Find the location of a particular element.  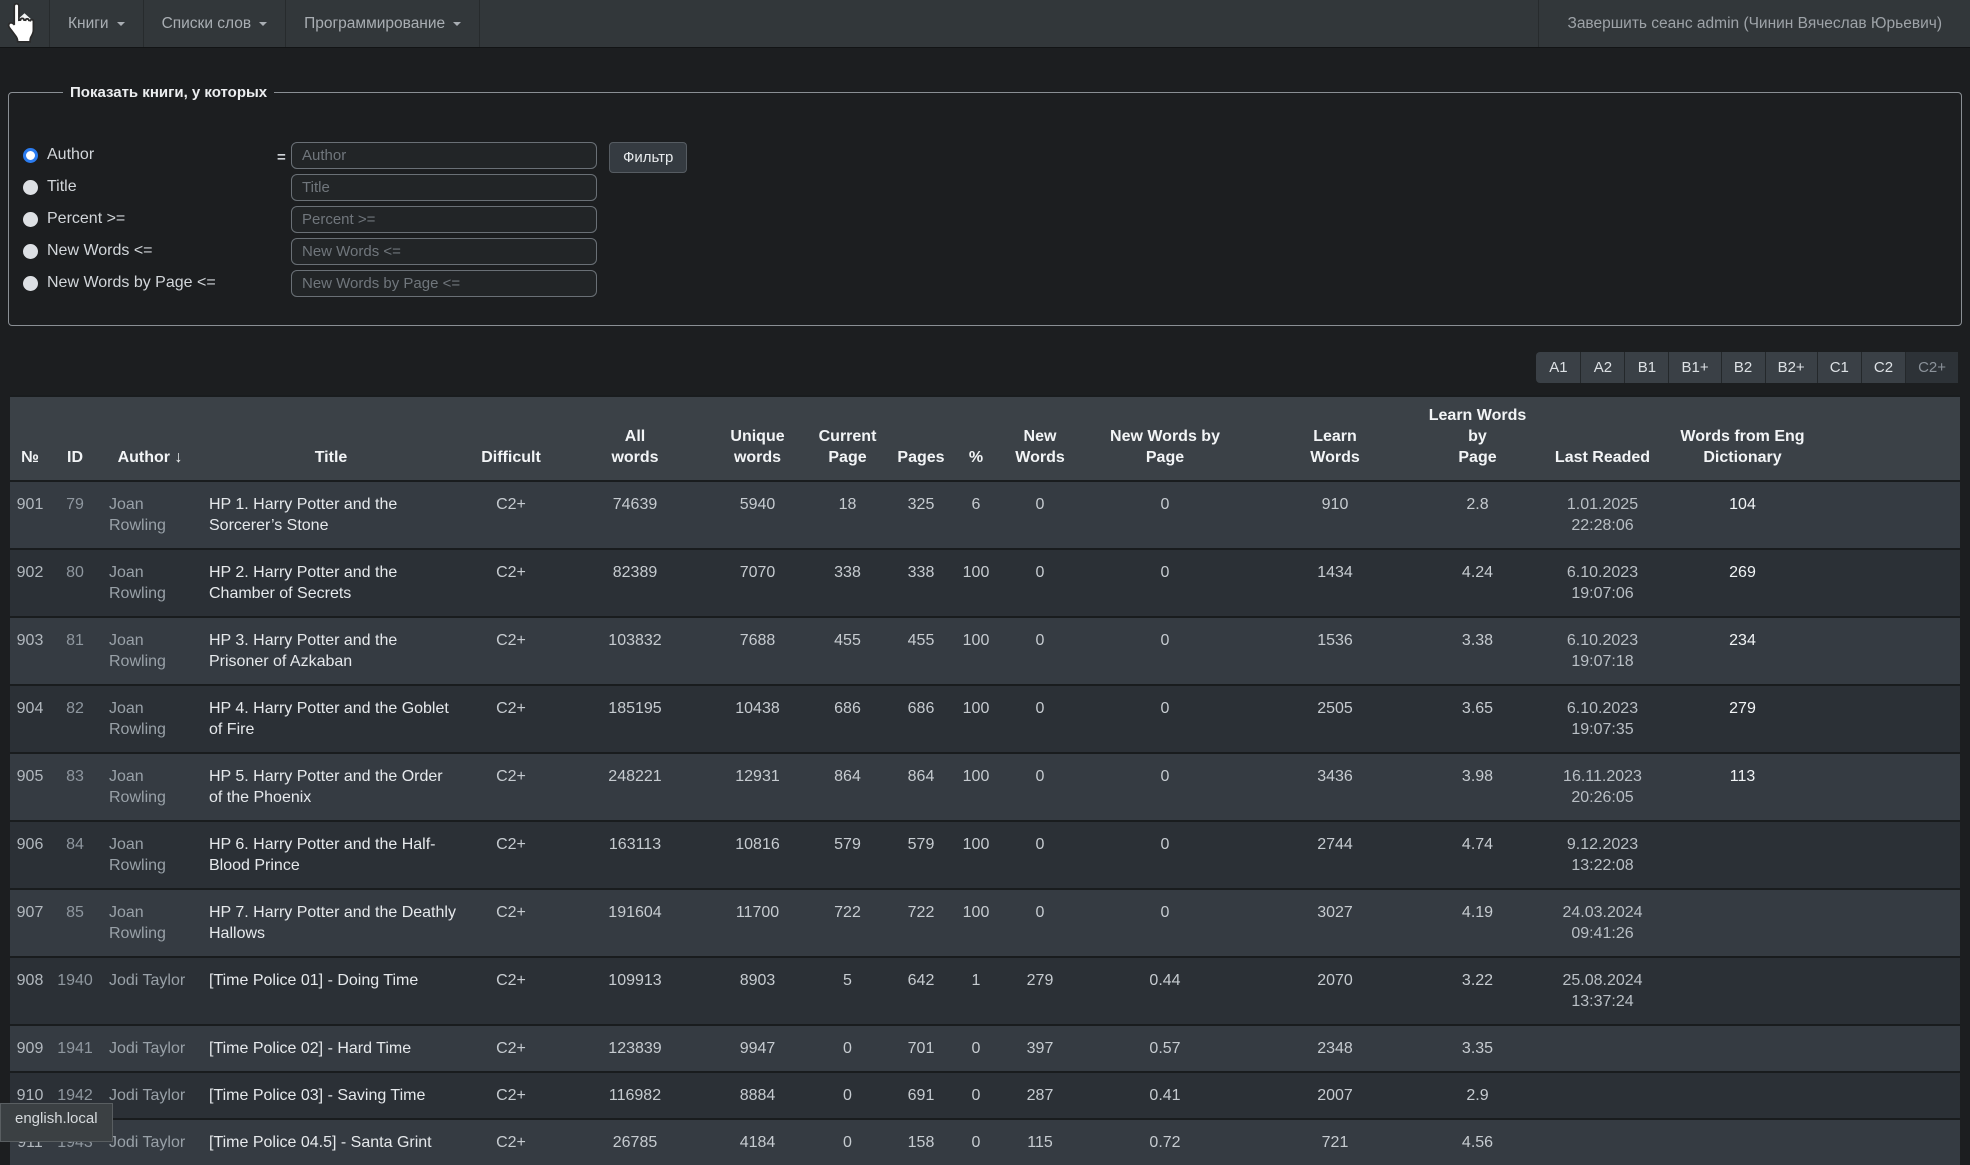

nav-item-programming: Программирование is located at coordinates (383, 23).